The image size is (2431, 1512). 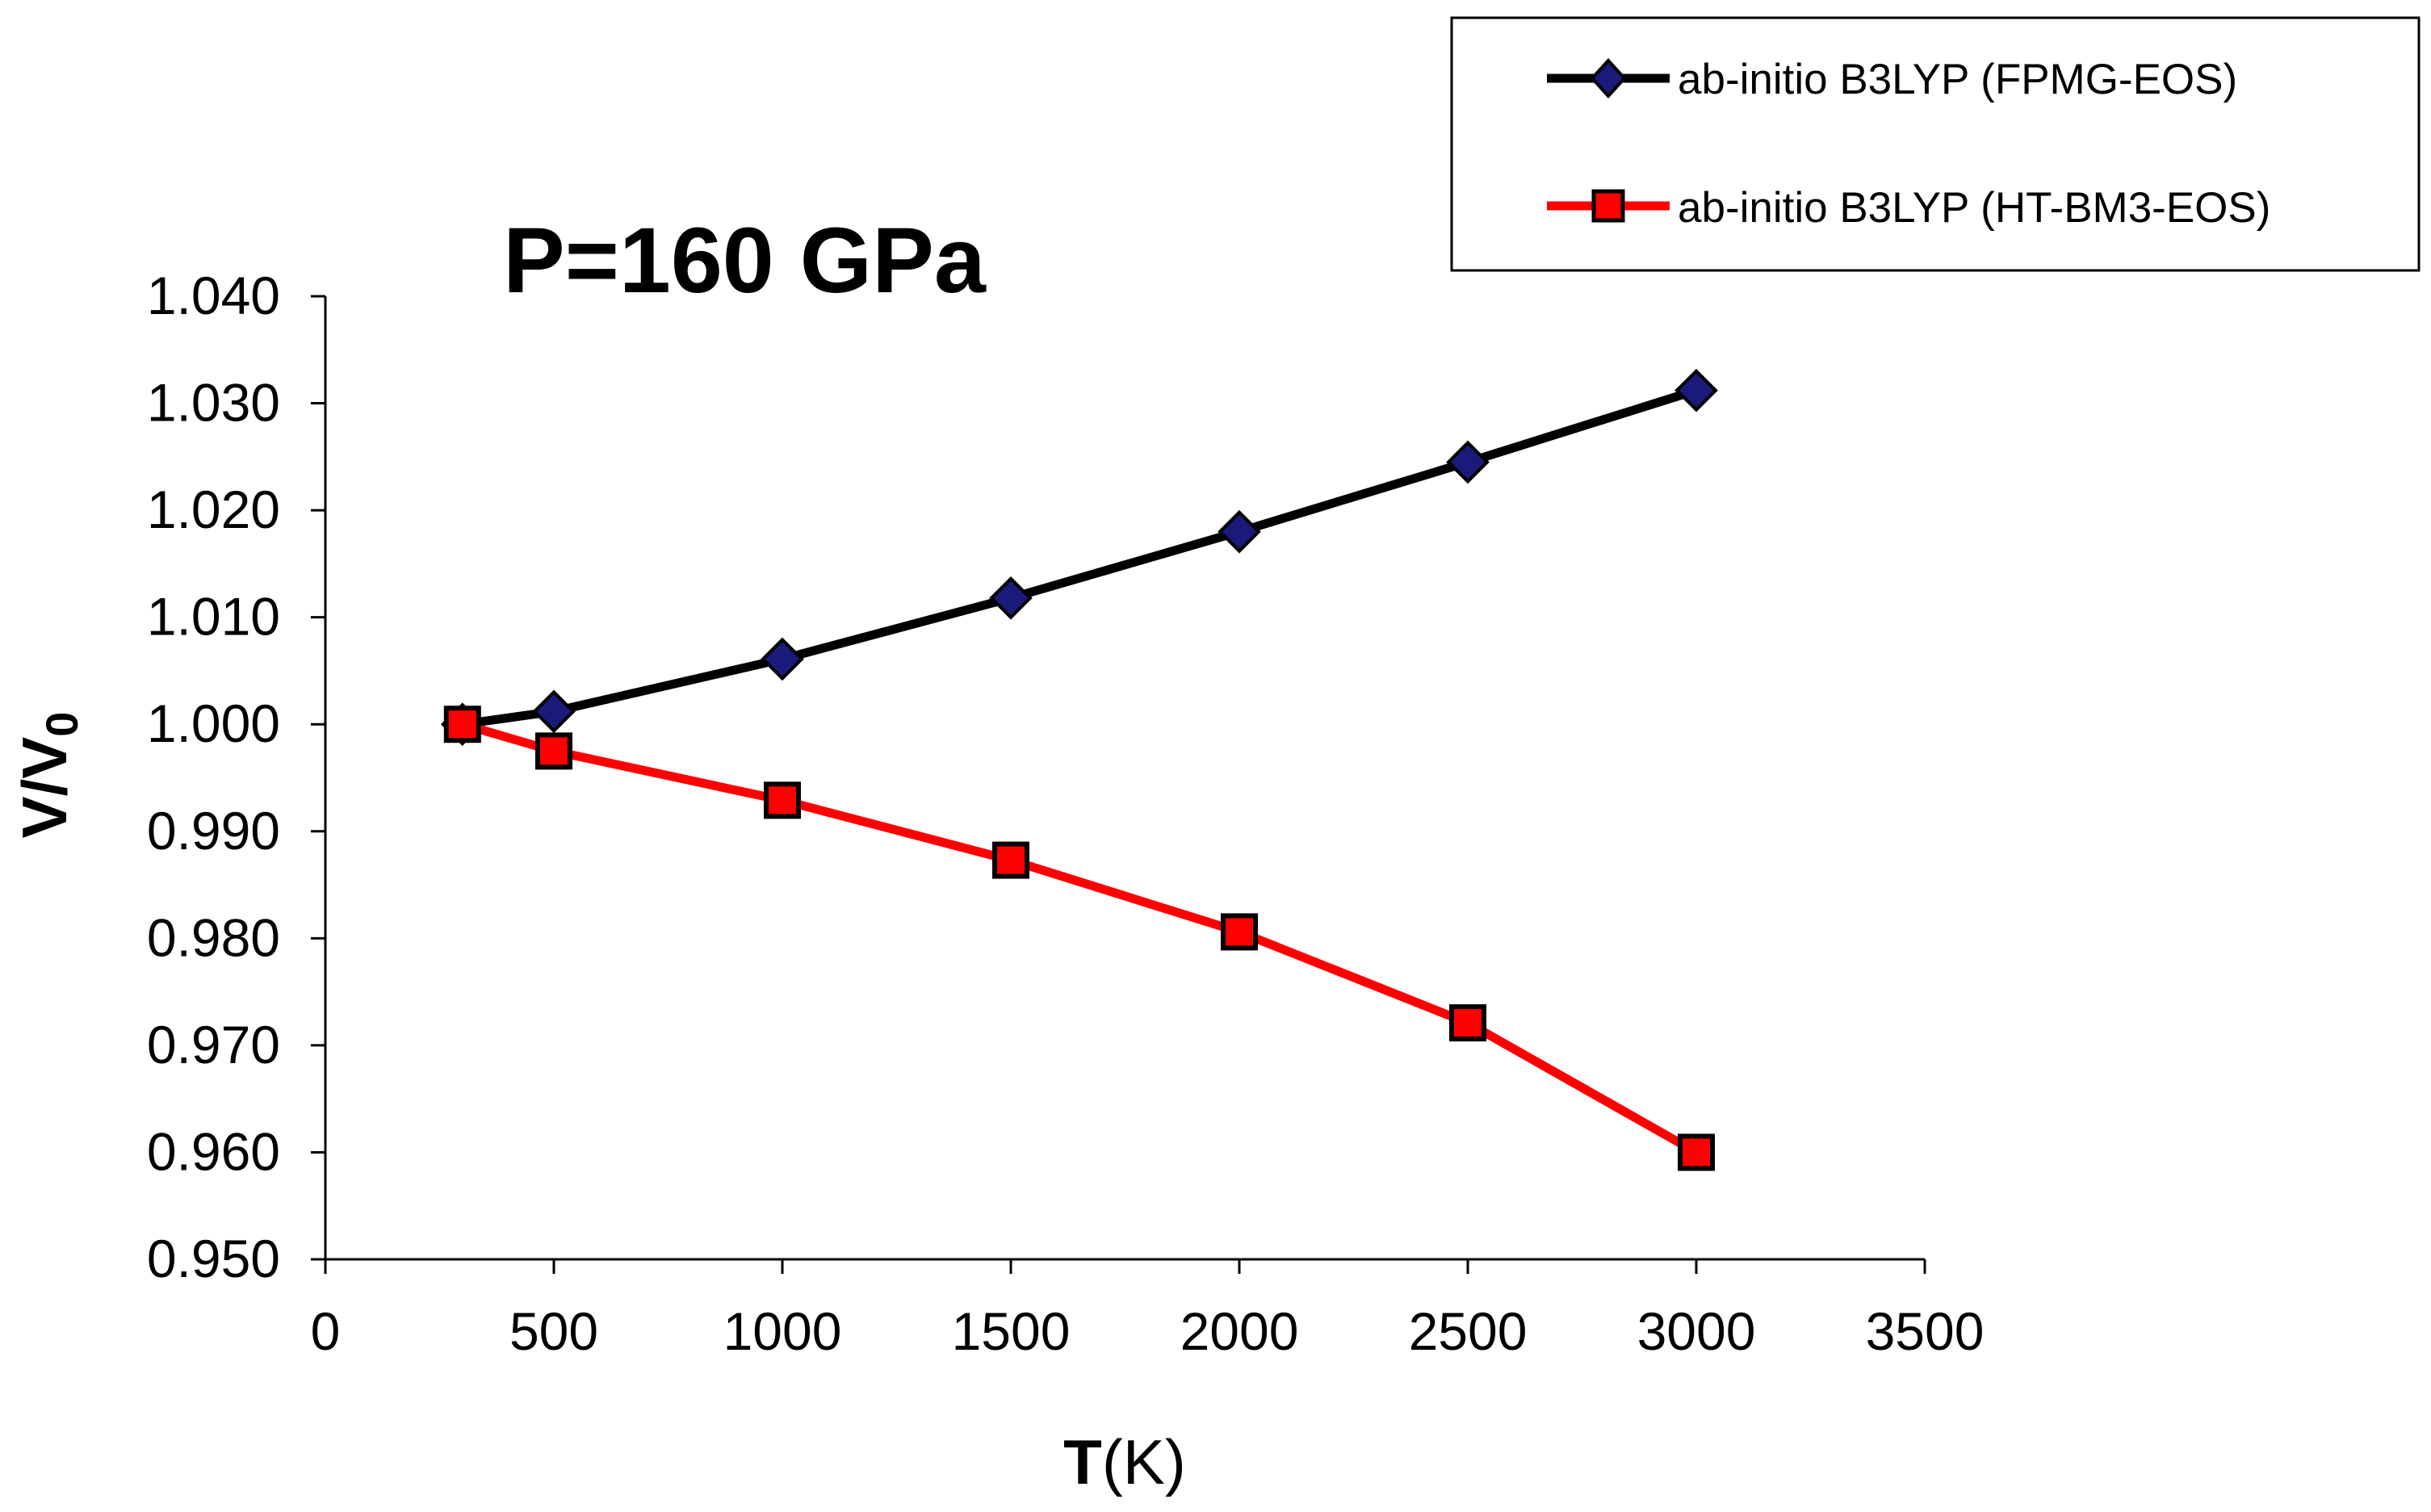 What do you see at coordinates (1148, 1310) in the screenshot?
I see `x-ticks: 0 500 1000 1500 2000 2500 3000 3500` at bounding box center [1148, 1310].